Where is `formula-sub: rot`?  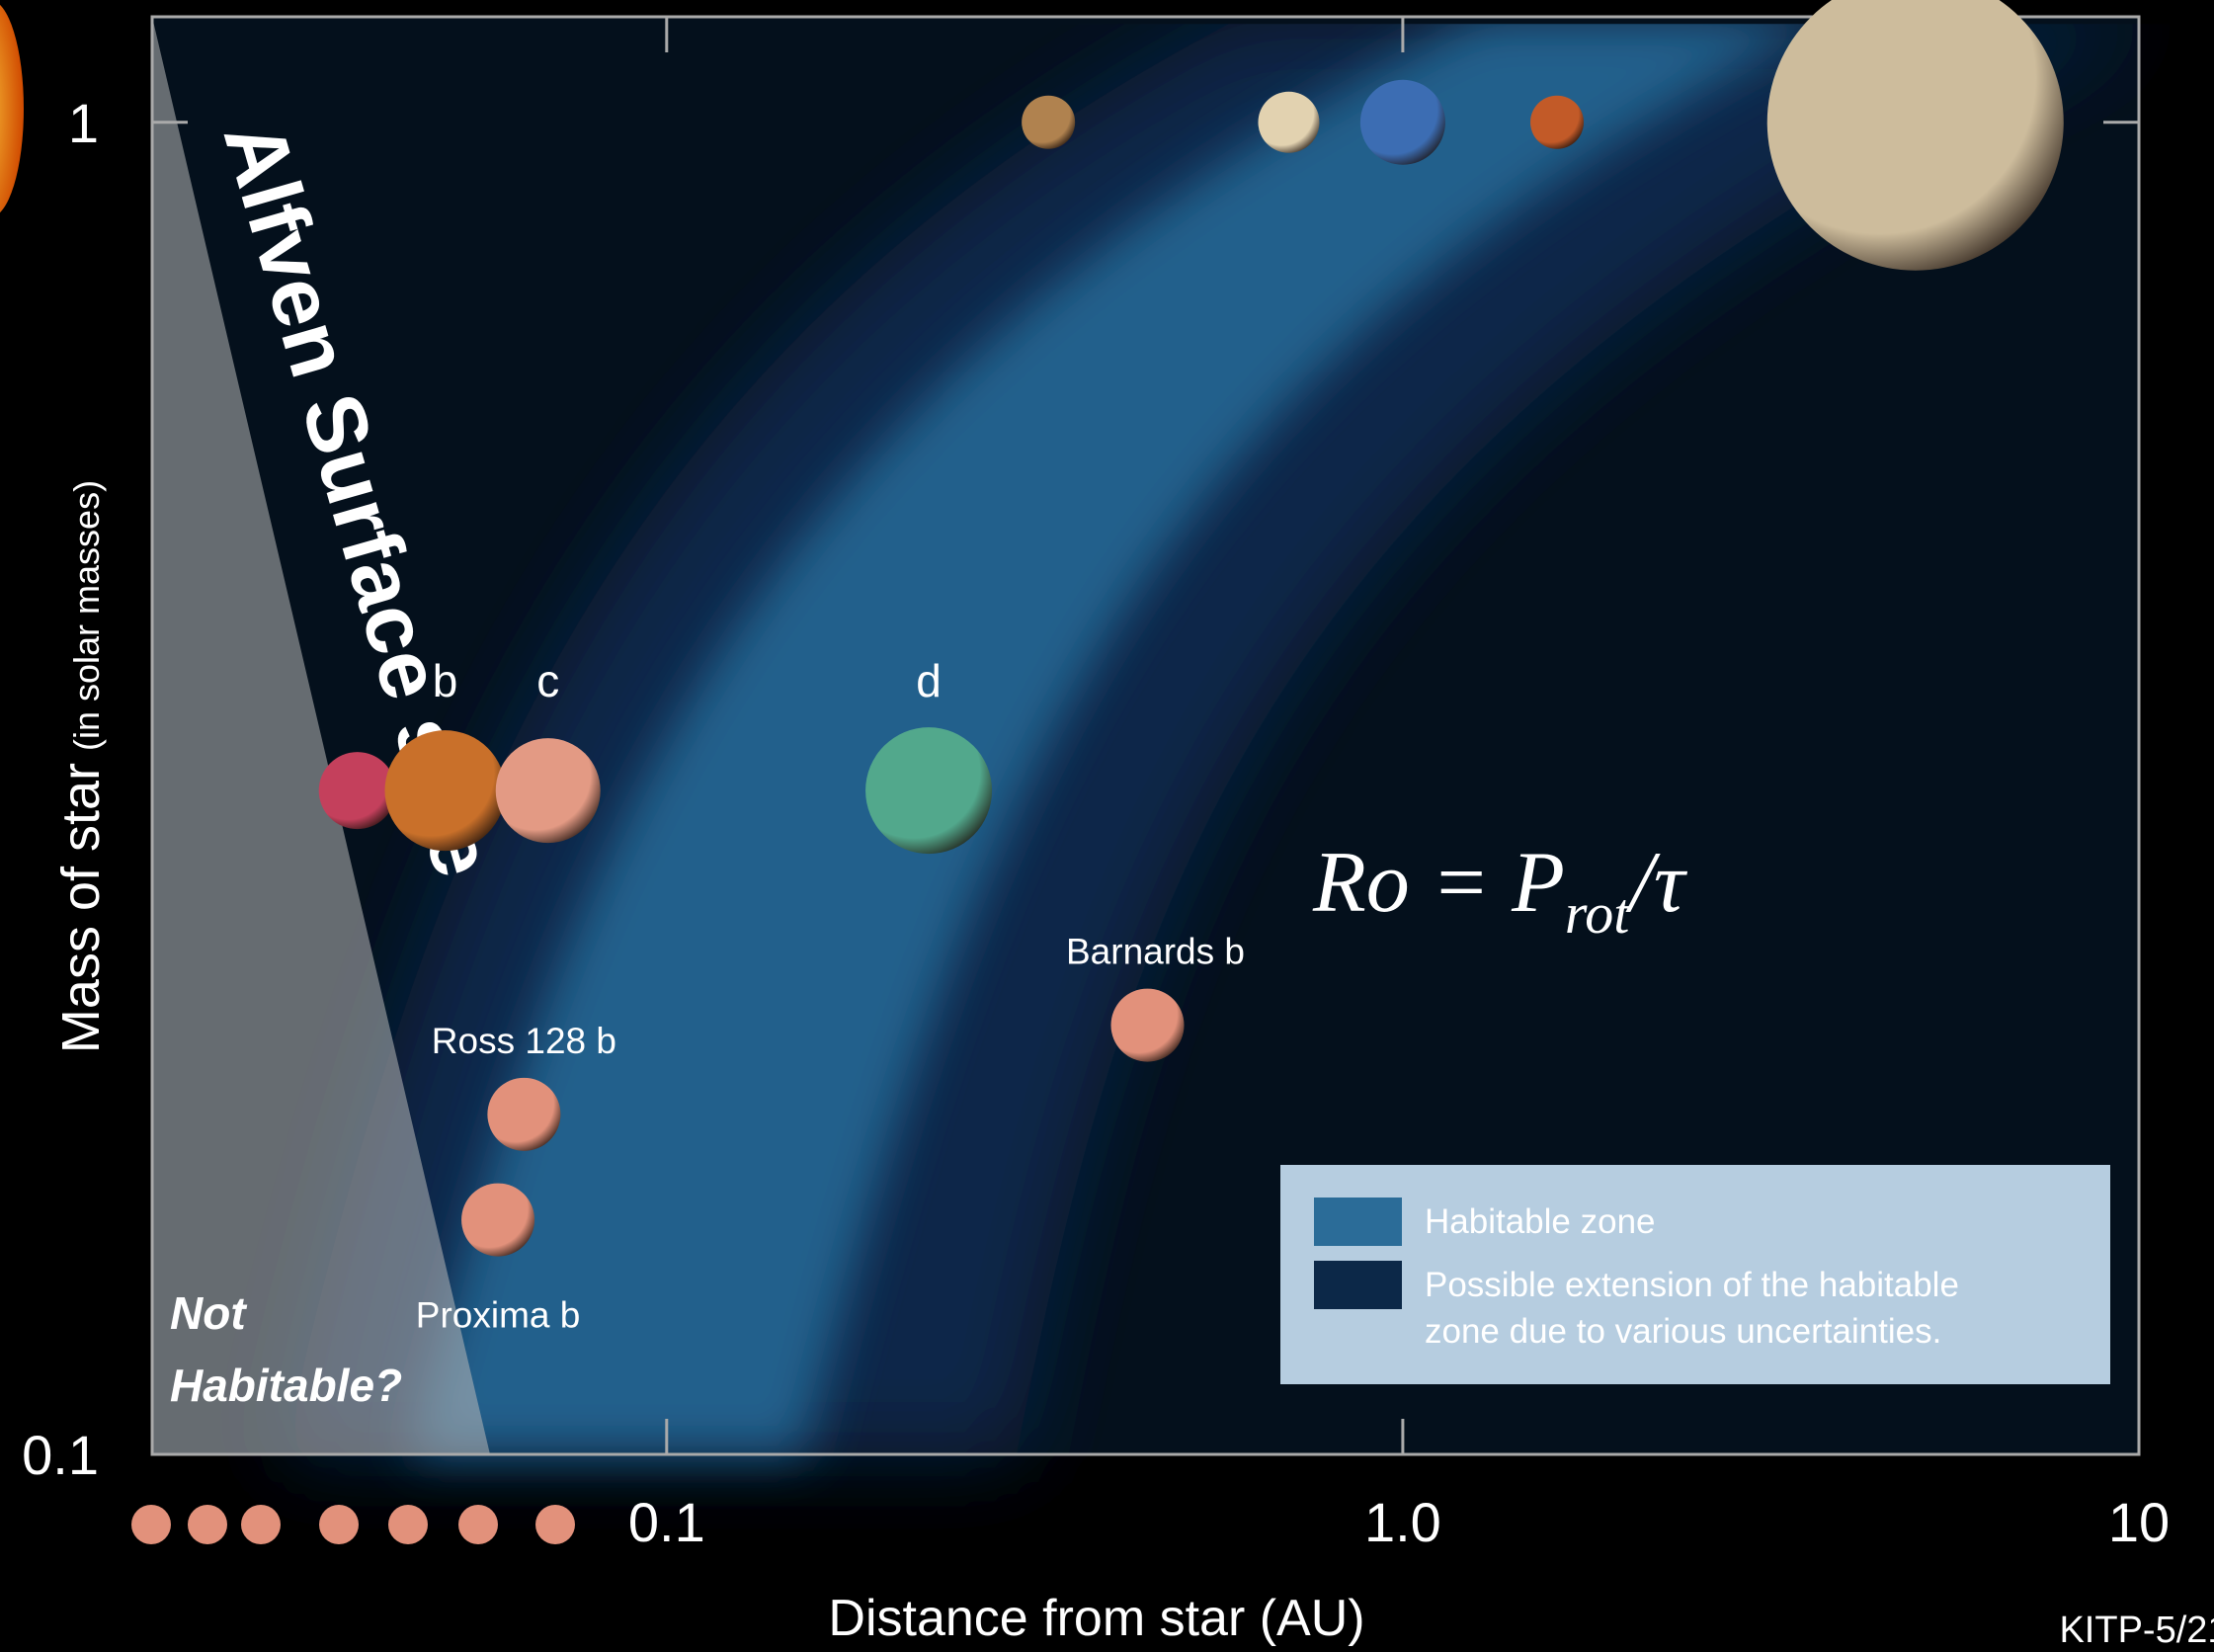 formula-sub: rot is located at coordinates (1598, 913).